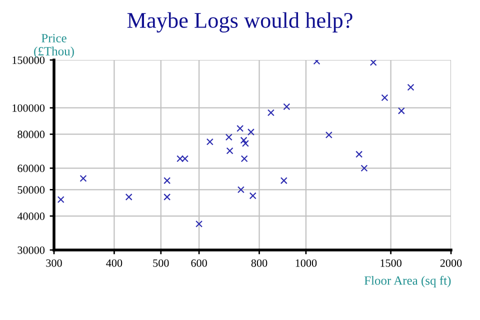  I want to click on y-tick-label: 100000, so click(28, 108).